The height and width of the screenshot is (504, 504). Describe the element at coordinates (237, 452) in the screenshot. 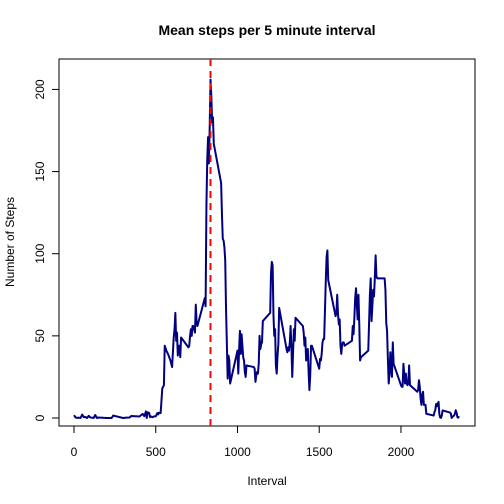

I see `x-tick-label: 1000` at that location.